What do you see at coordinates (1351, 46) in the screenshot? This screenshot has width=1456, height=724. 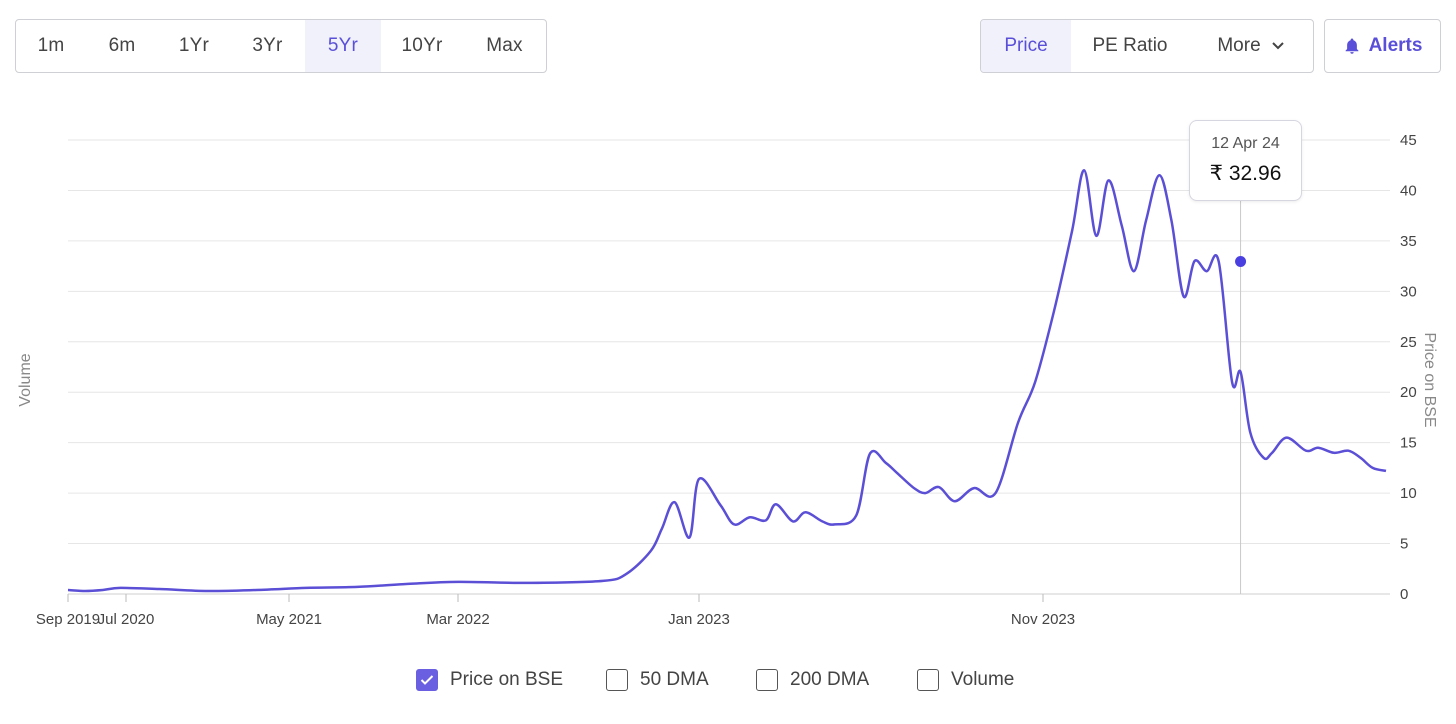 I see `bell-icon` at bounding box center [1351, 46].